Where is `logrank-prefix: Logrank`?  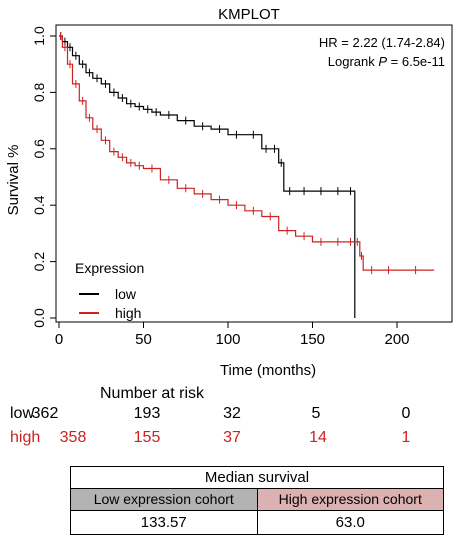 logrank-prefix: Logrank is located at coordinates (353, 61).